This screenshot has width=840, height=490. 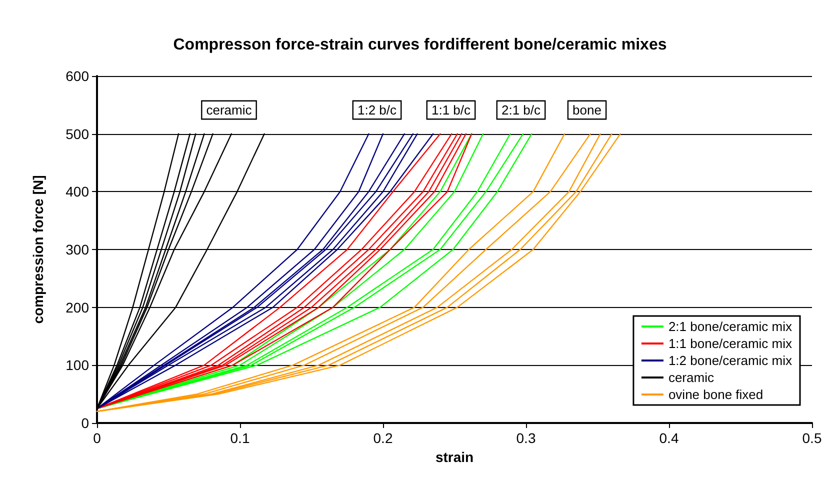 What do you see at coordinates (587, 110) in the screenshot?
I see `annotation: bone` at bounding box center [587, 110].